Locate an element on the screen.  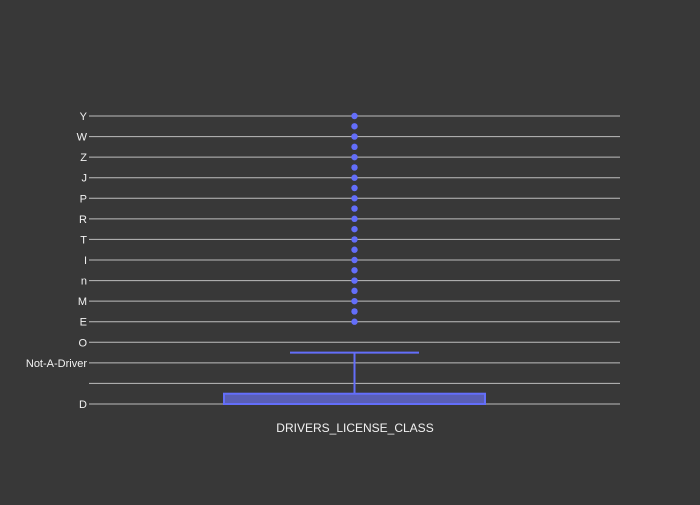
y-tick-label: n is located at coordinates (84, 282).